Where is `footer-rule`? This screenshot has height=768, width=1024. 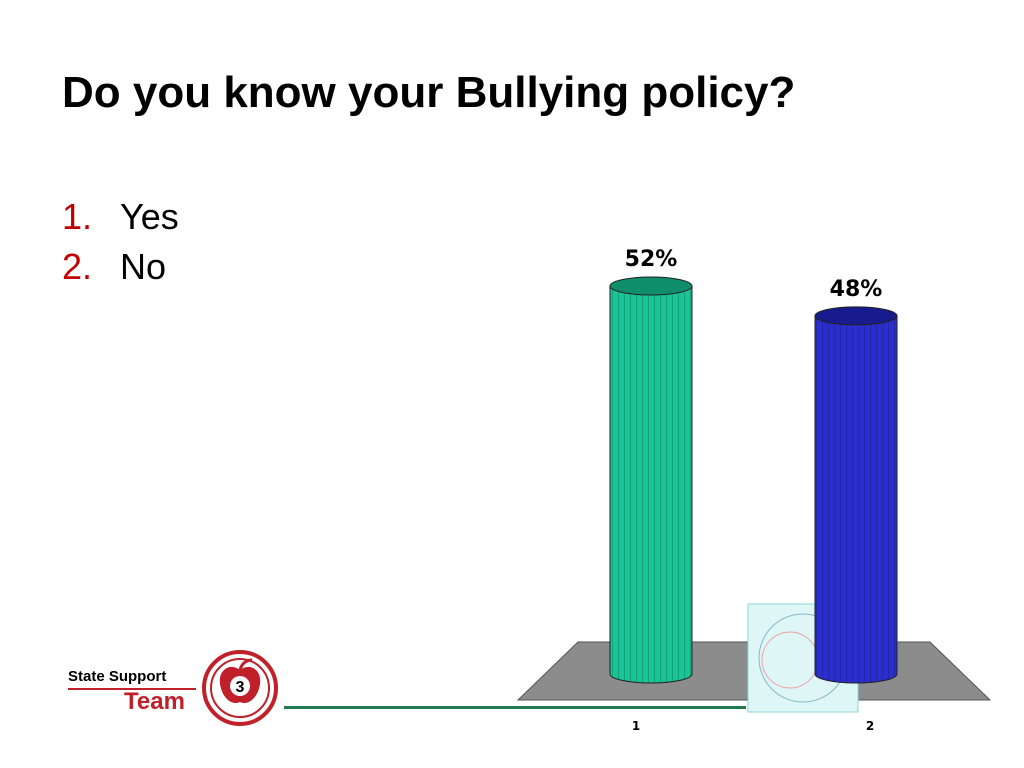 footer-rule is located at coordinates (515, 707).